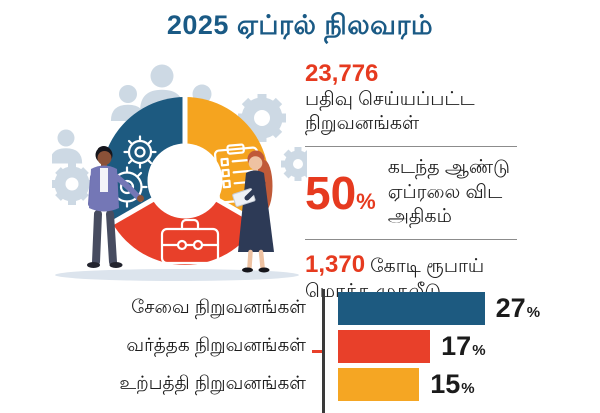 The image size is (600, 413). What do you see at coordinates (212, 382) in the screenshot?
I see `bar-label: உற்பத்தி நிறுவனங்கள்` at bounding box center [212, 382].